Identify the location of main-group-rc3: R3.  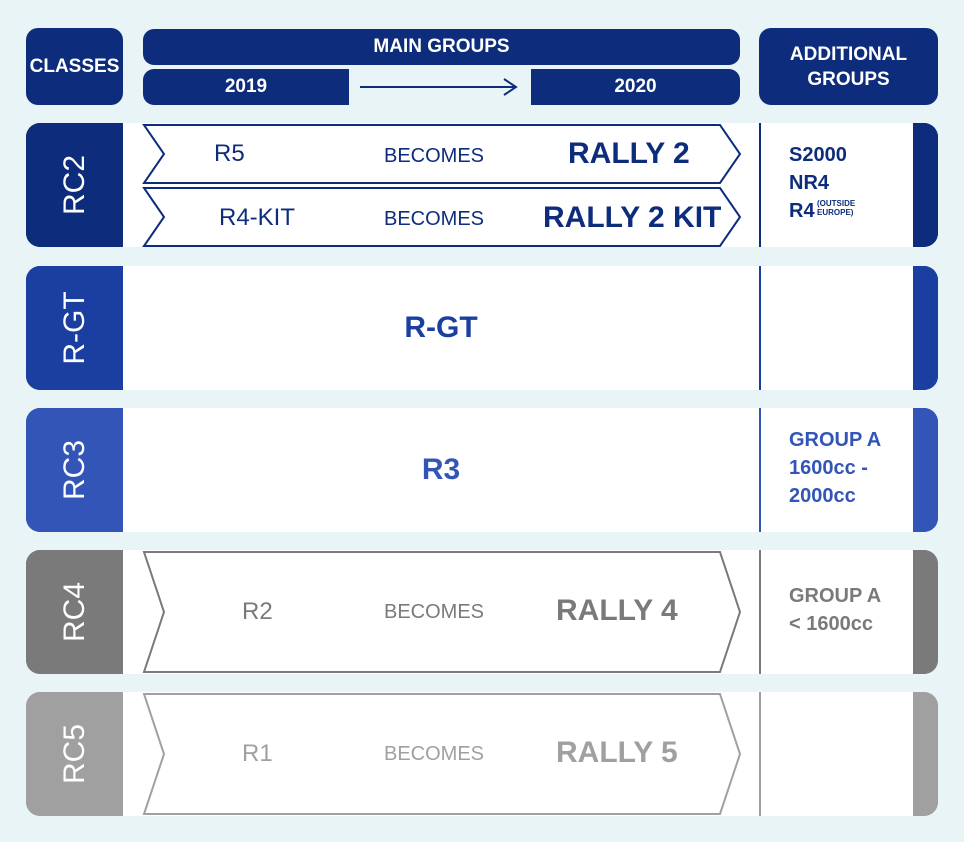
(441, 469).